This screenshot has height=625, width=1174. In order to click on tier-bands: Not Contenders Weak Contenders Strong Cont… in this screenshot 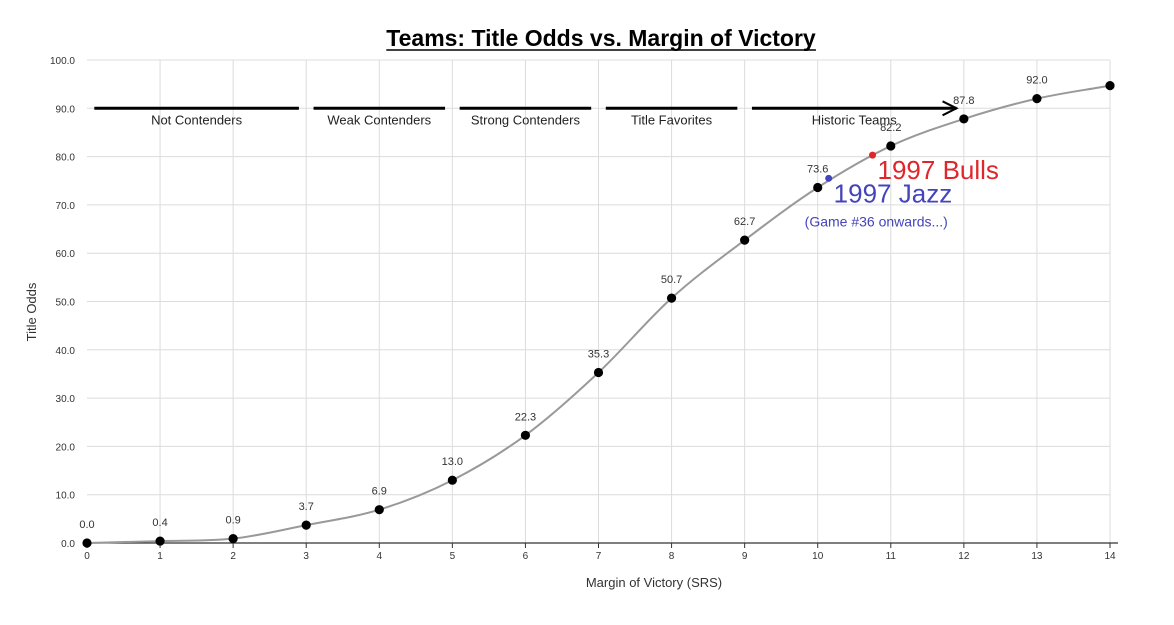, I will do `click(526, 113)`.